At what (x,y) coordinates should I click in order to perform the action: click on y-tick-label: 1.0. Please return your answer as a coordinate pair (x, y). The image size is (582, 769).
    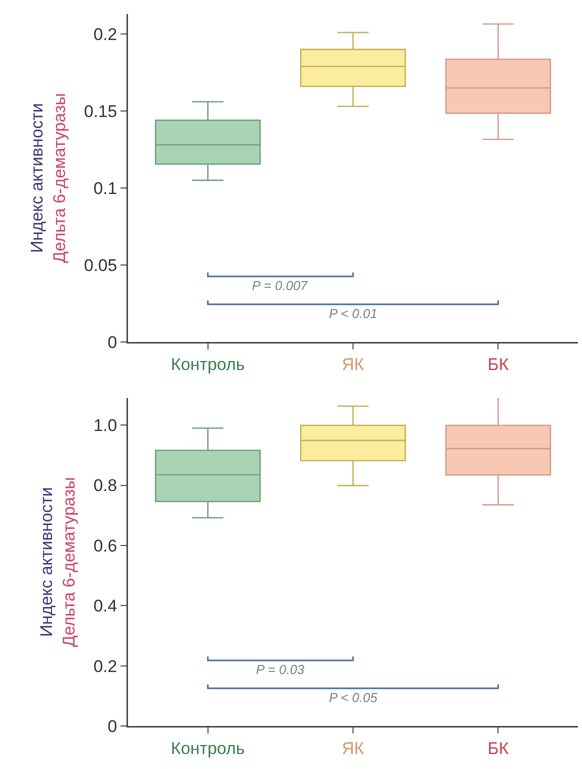
    Looking at the image, I should click on (105, 426).